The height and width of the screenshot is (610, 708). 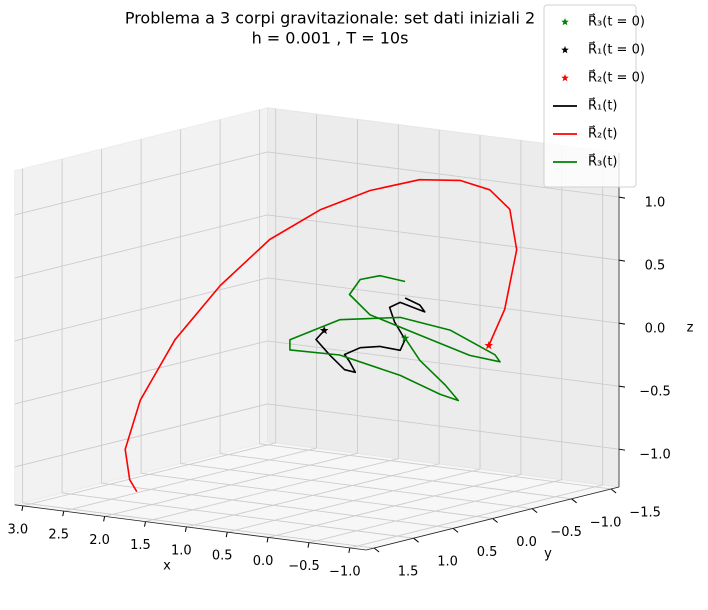 What do you see at coordinates (603, 161) in the screenshot?
I see `legend-label: R⃗₃(t)` at bounding box center [603, 161].